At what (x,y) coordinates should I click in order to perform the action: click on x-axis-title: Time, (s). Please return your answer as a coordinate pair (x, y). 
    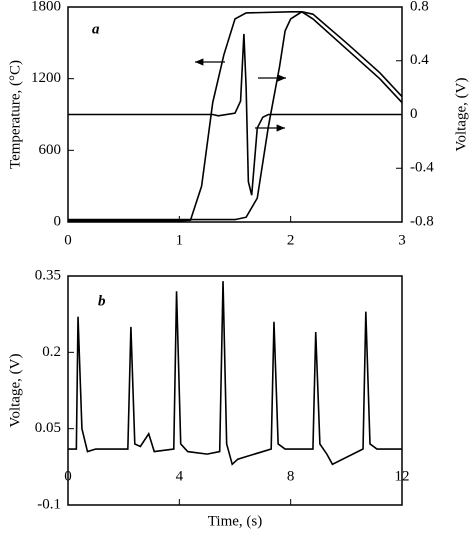
    Looking at the image, I should click on (235, 521).